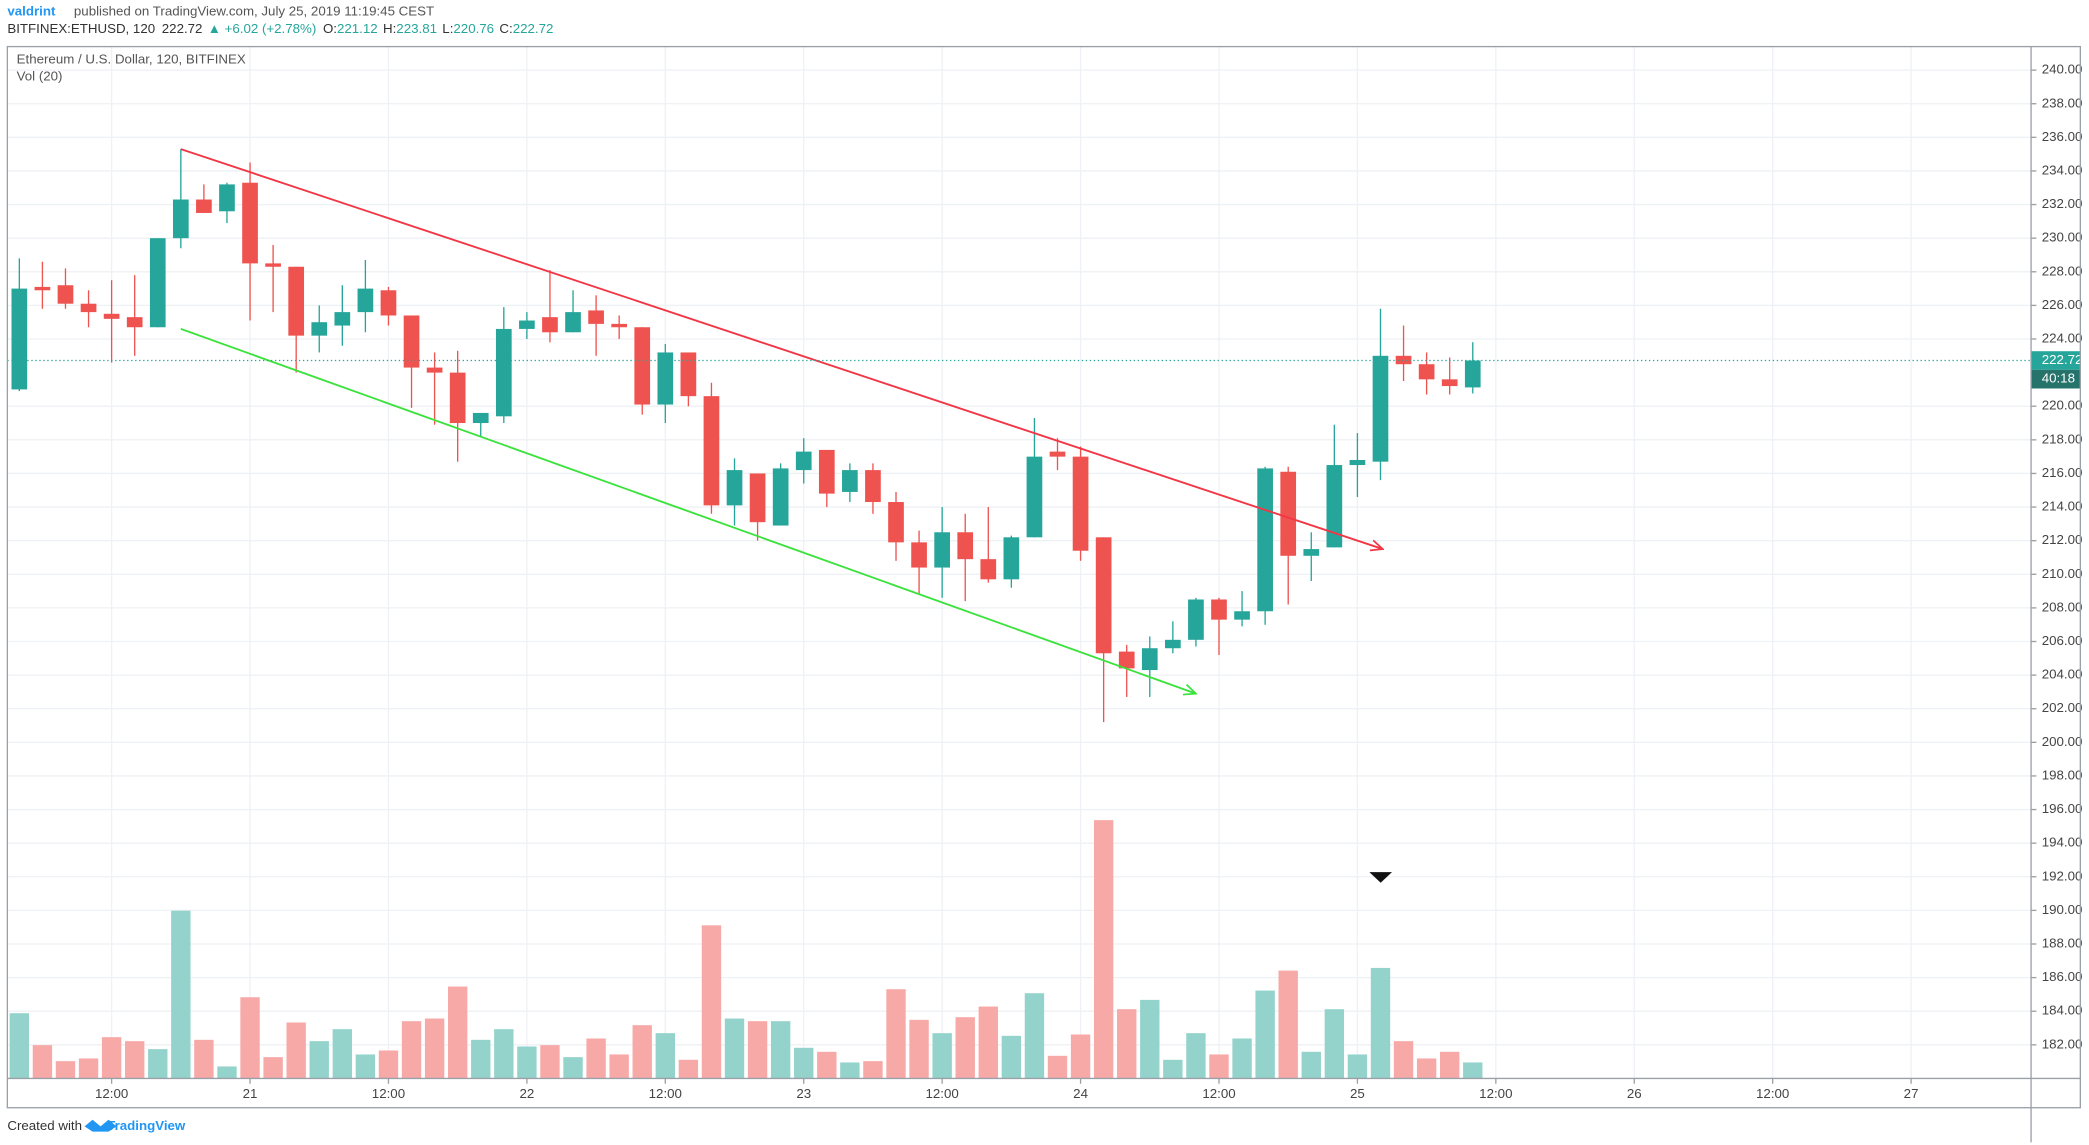 This screenshot has height=1145, width=2089. Describe the element at coordinates (2062, 875) in the screenshot. I see `y-tick-label: 192.00` at that location.